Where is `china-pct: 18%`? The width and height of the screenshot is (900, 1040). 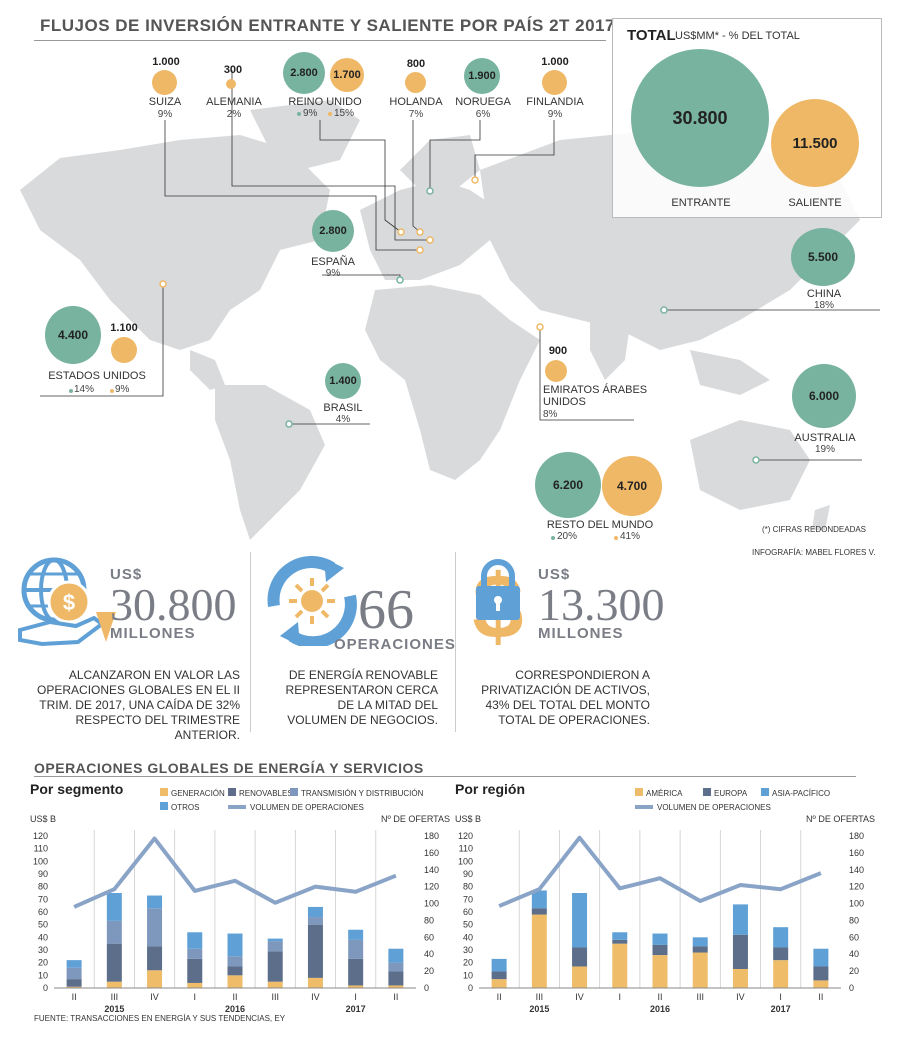
china-pct: 18% is located at coordinates (823, 305).